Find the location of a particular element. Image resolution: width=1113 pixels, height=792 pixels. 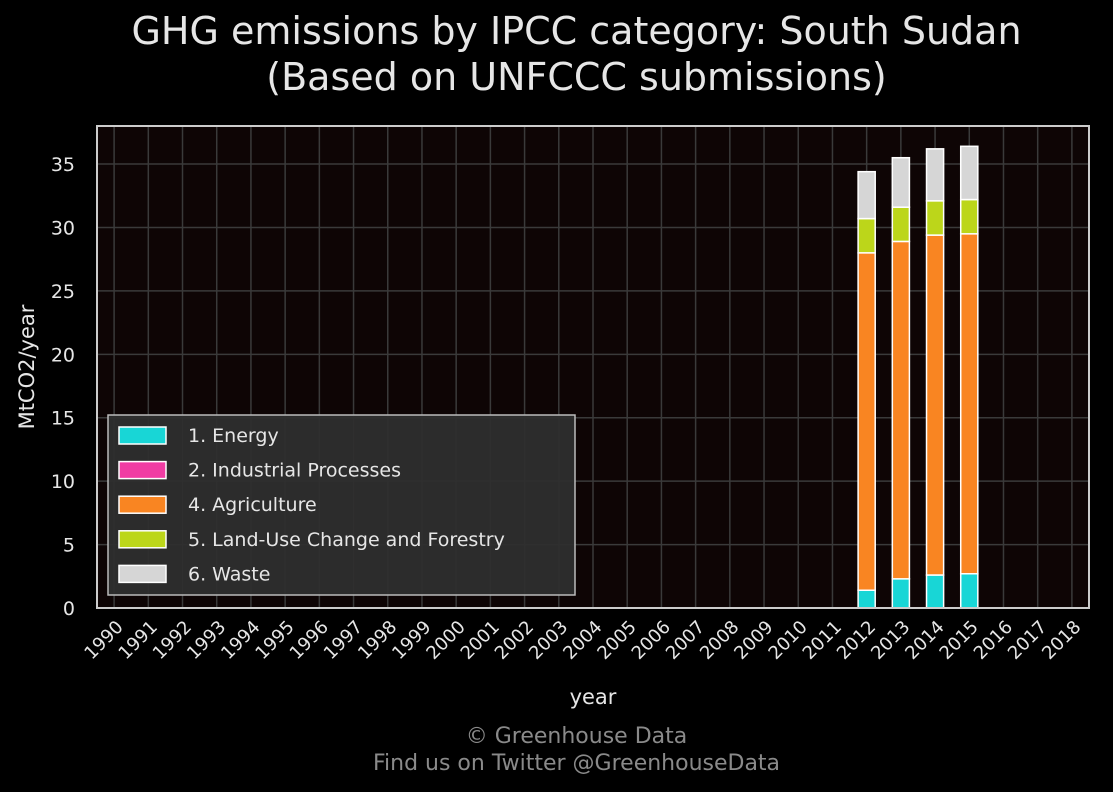

y-tick-label: 20 is located at coordinates (63, 355).